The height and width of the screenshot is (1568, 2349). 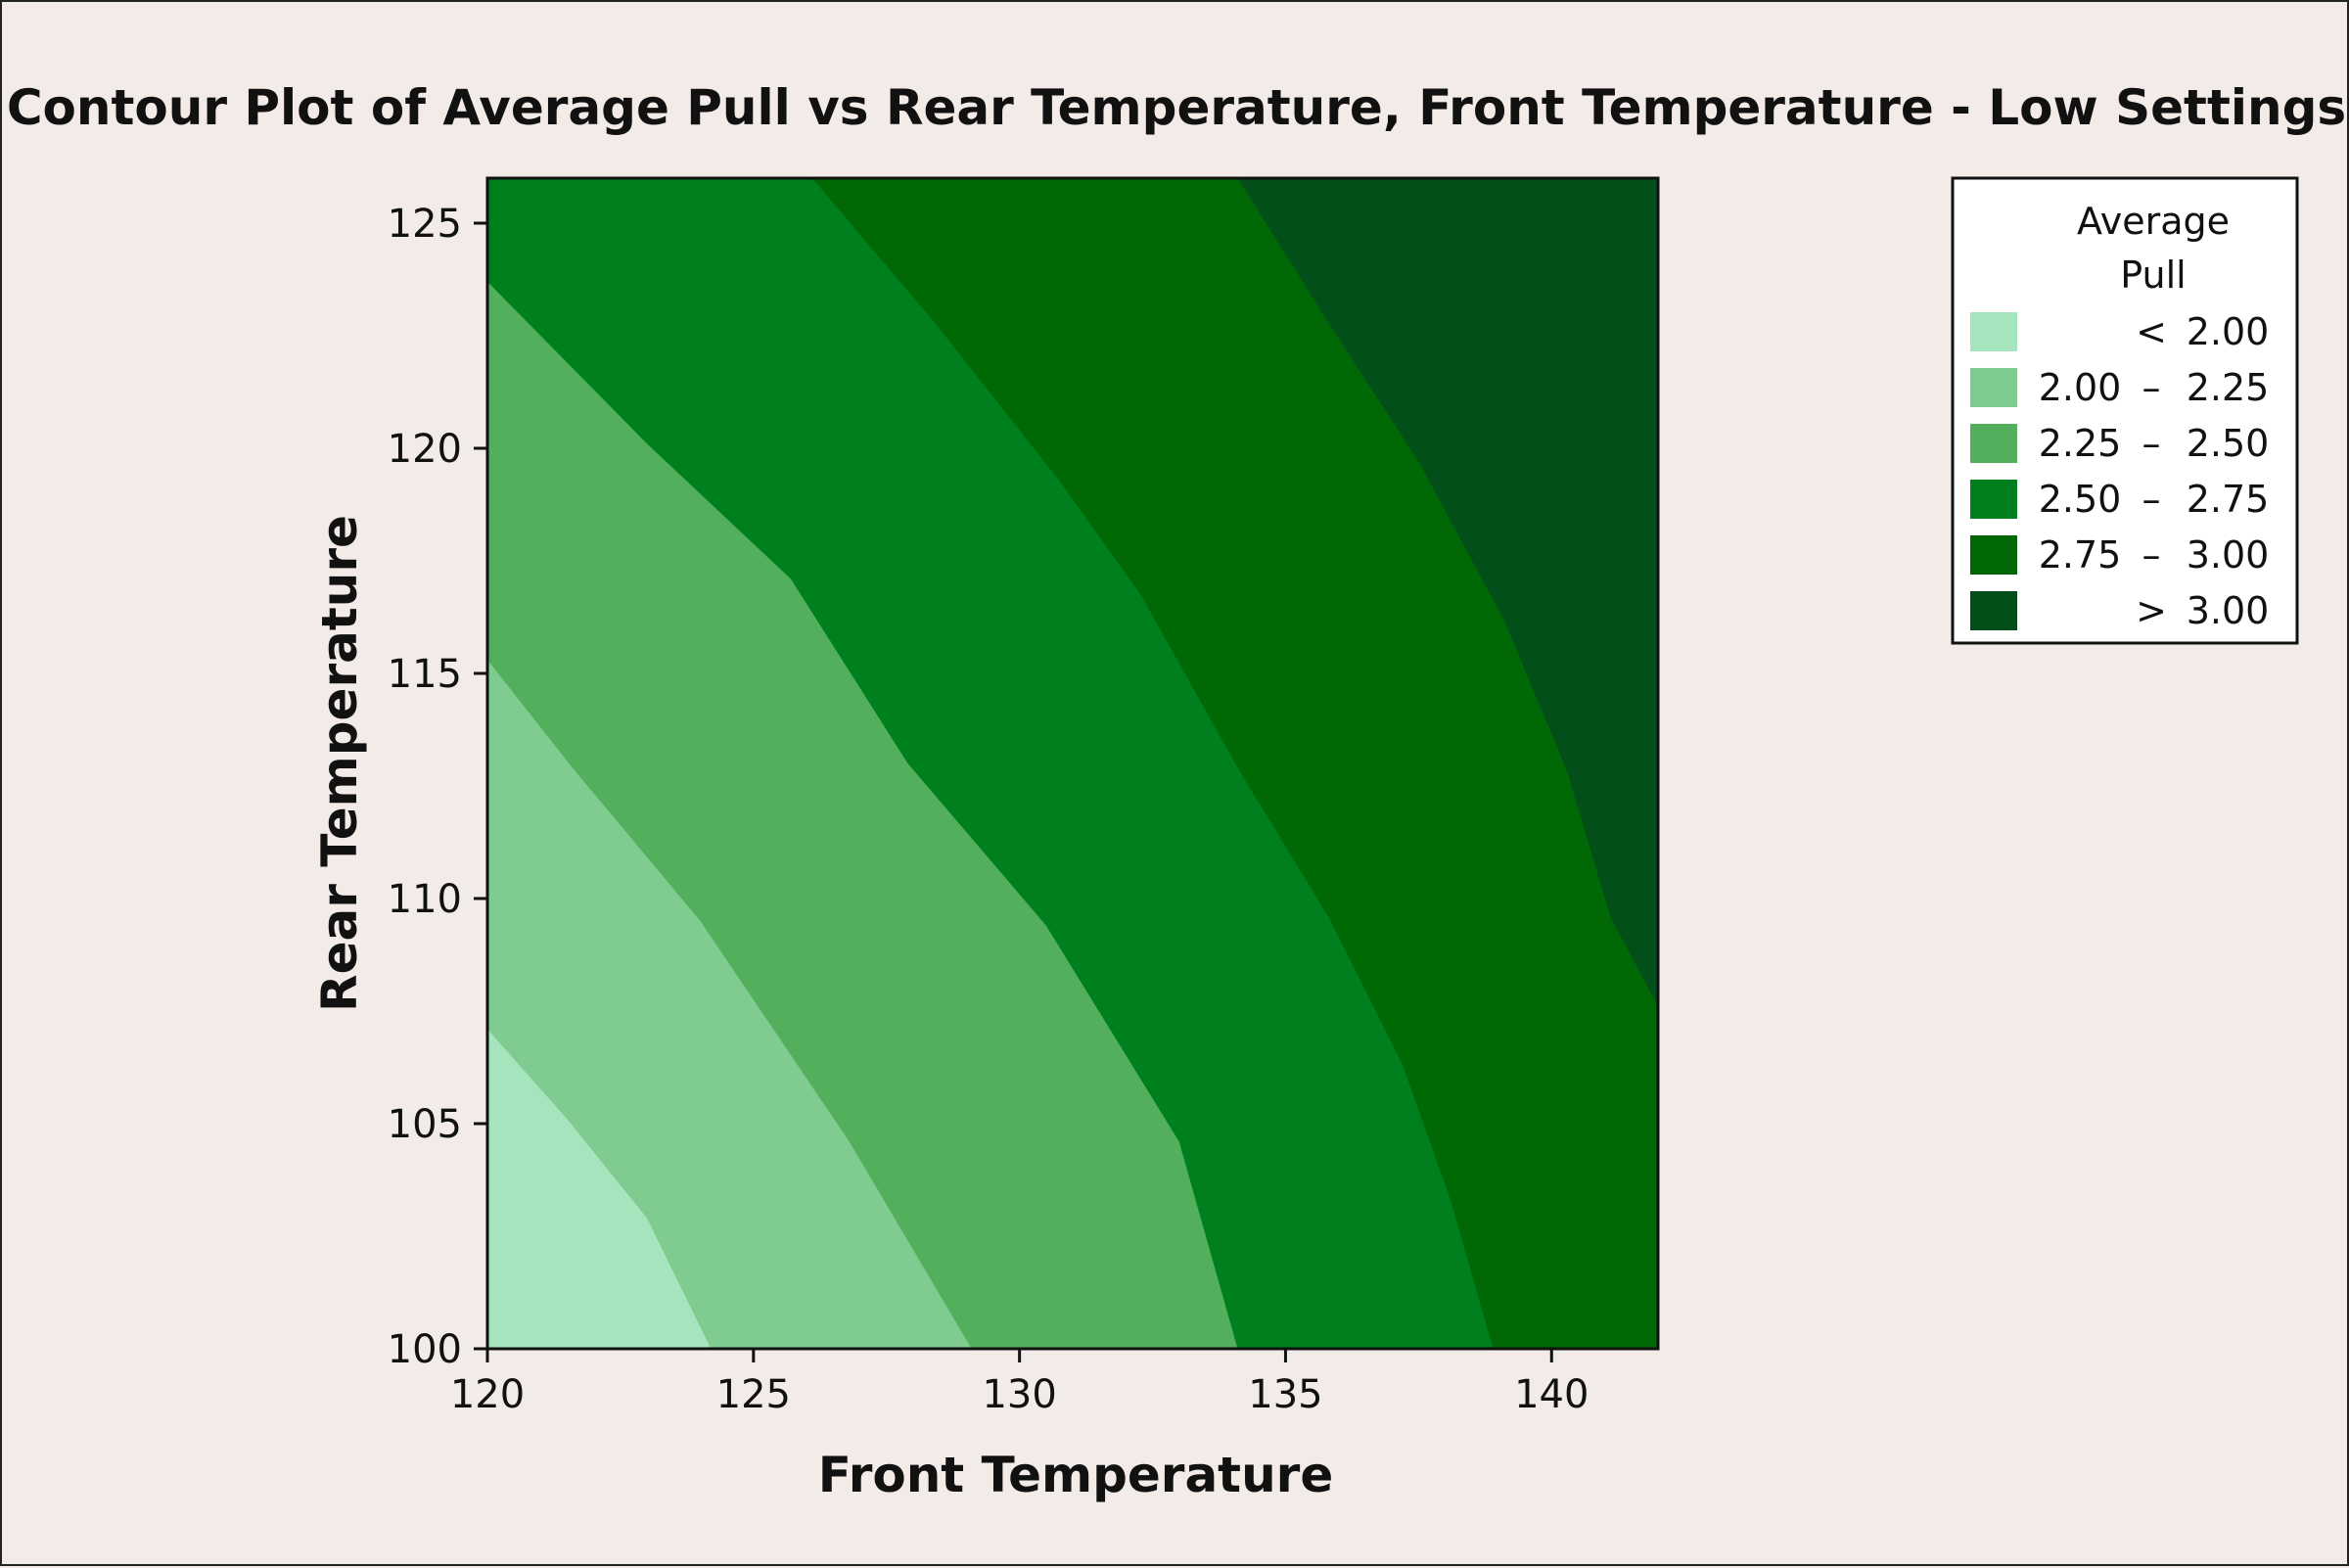 What do you see at coordinates (2081, 443) in the screenshot?
I see `legend-low-value: 2.25` at bounding box center [2081, 443].